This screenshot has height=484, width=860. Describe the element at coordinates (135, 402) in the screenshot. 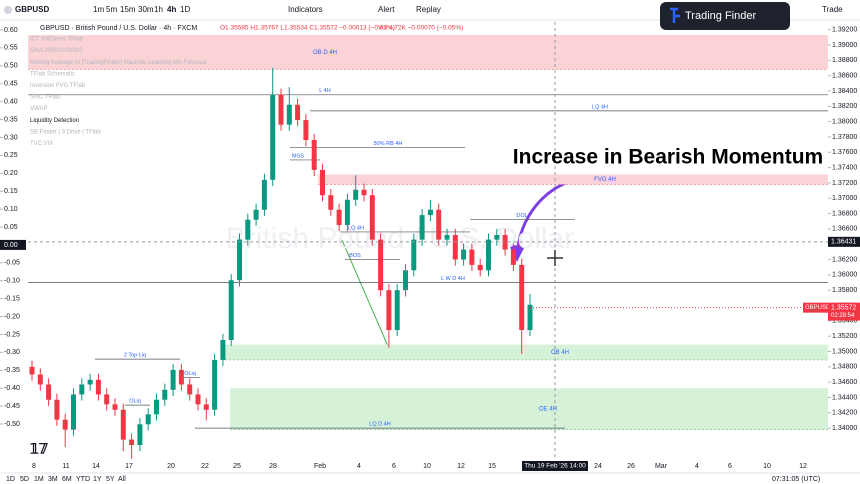

I see `level-label: OLiq` at that location.